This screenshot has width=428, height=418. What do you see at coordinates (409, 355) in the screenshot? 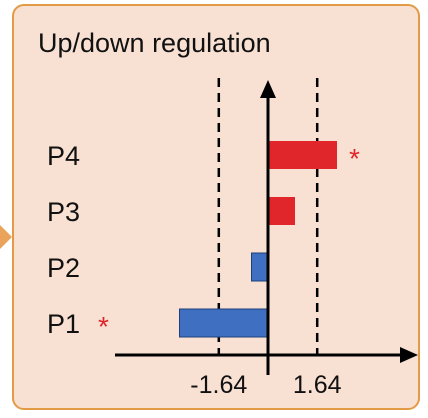
I see `x-axis-arrow-icon` at bounding box center [409, 355].